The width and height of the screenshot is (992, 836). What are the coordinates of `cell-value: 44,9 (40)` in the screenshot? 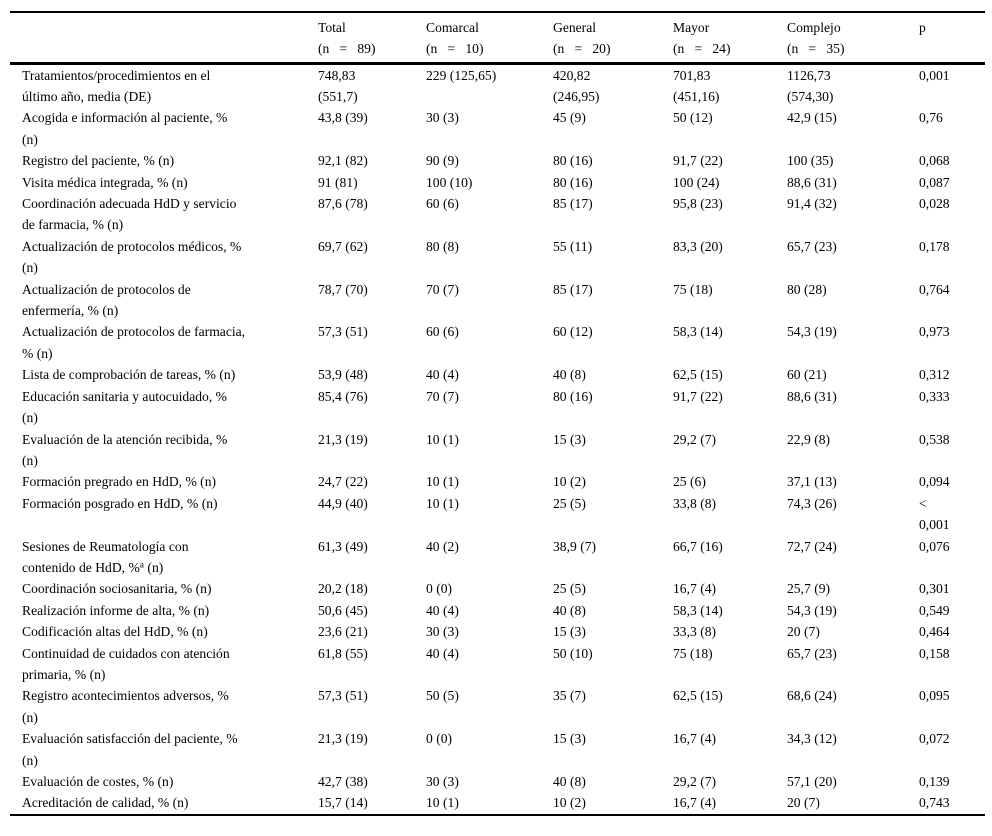 It's located at (343, 503).